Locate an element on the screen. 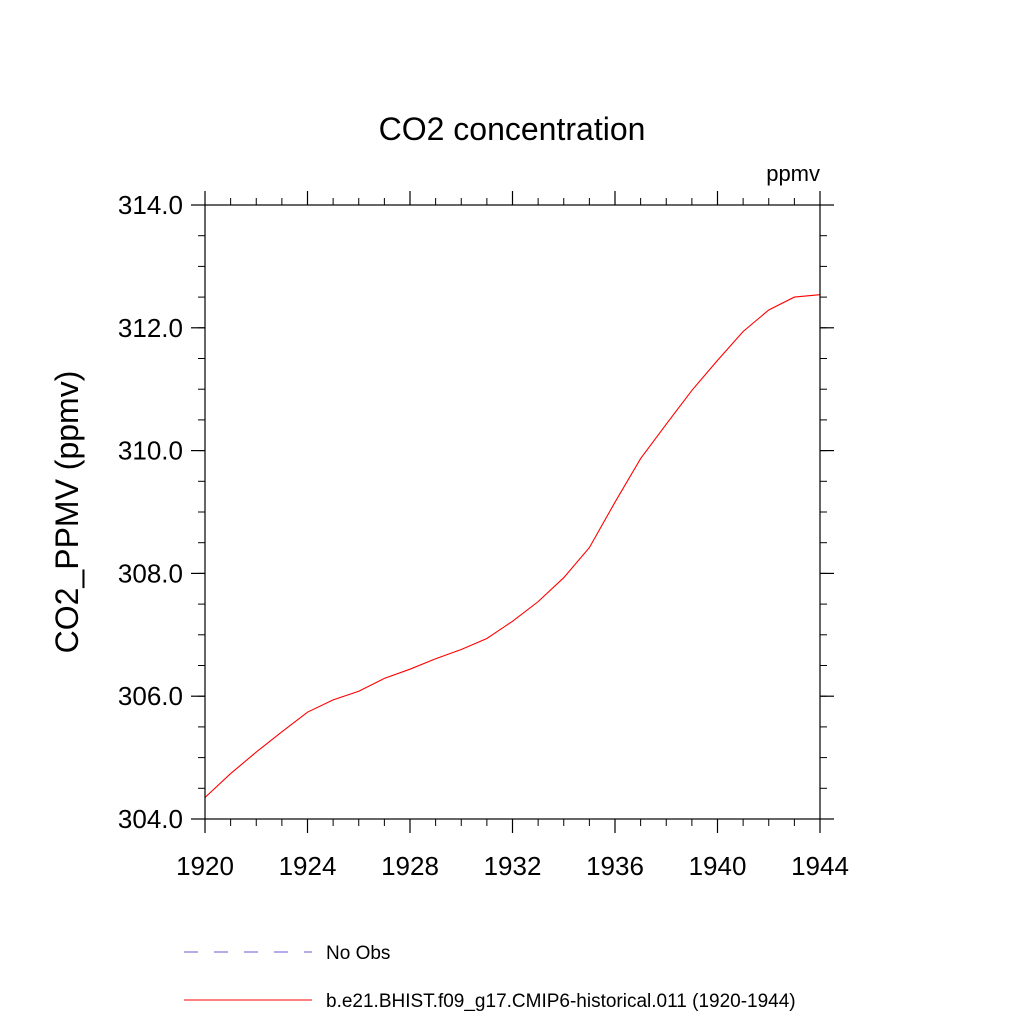  x-tick-label: 1924 is located at coordinates (308, 866).